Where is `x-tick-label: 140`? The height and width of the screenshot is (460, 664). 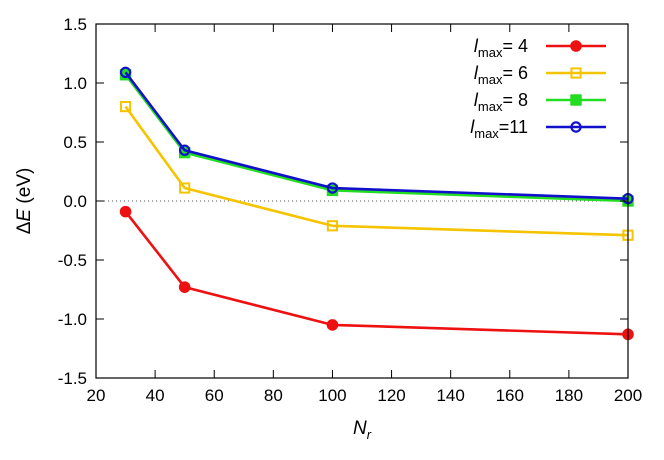
x-tick-label: 140 is located at coordinates (450, 395).